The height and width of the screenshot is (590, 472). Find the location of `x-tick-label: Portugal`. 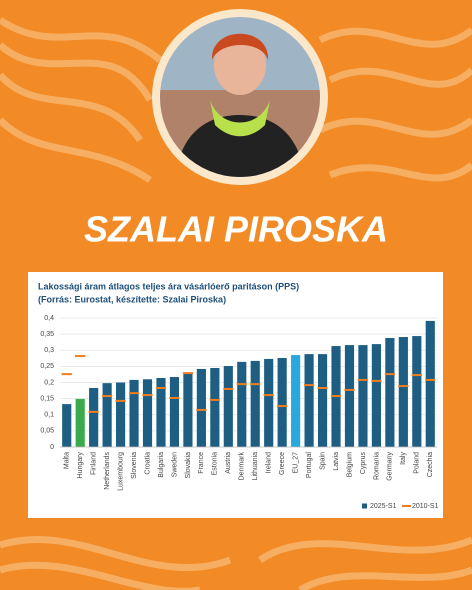

x-tick-label: Portugal is located at coordinates (309, 465).